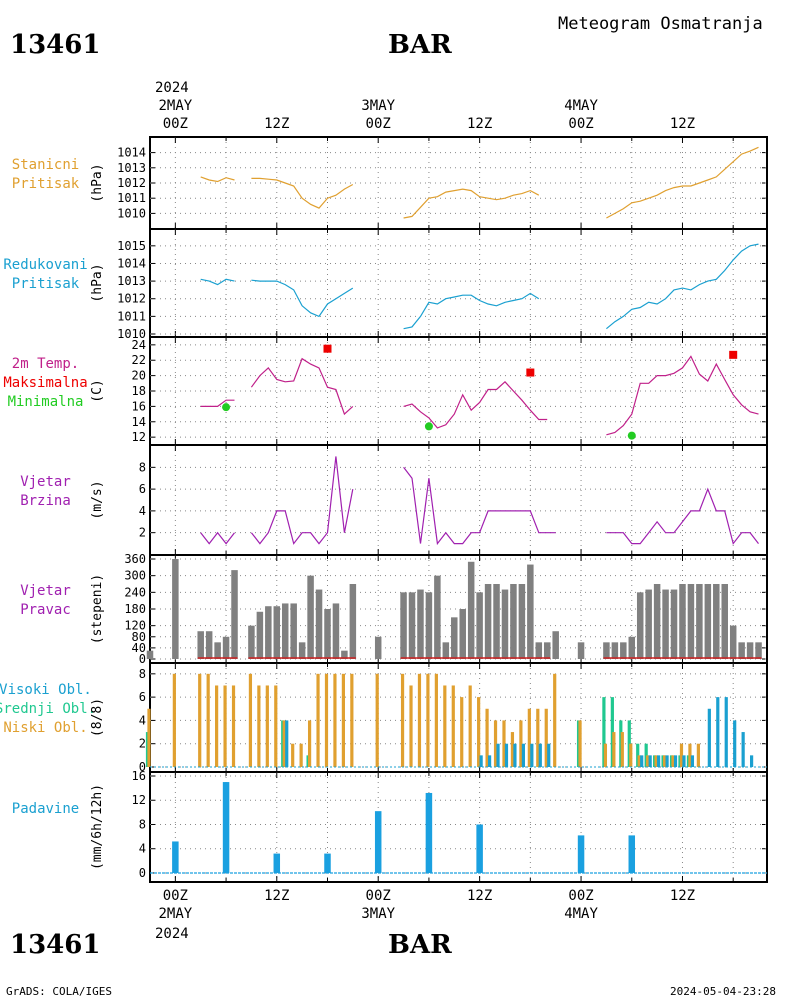 Image resolution: width=800 pixels, height=1000 pixels. What do you see at coordinates (45, 382) in the screenshot?
I see `panel-label-line: Maksimalna` at bounding box center [45, 382].